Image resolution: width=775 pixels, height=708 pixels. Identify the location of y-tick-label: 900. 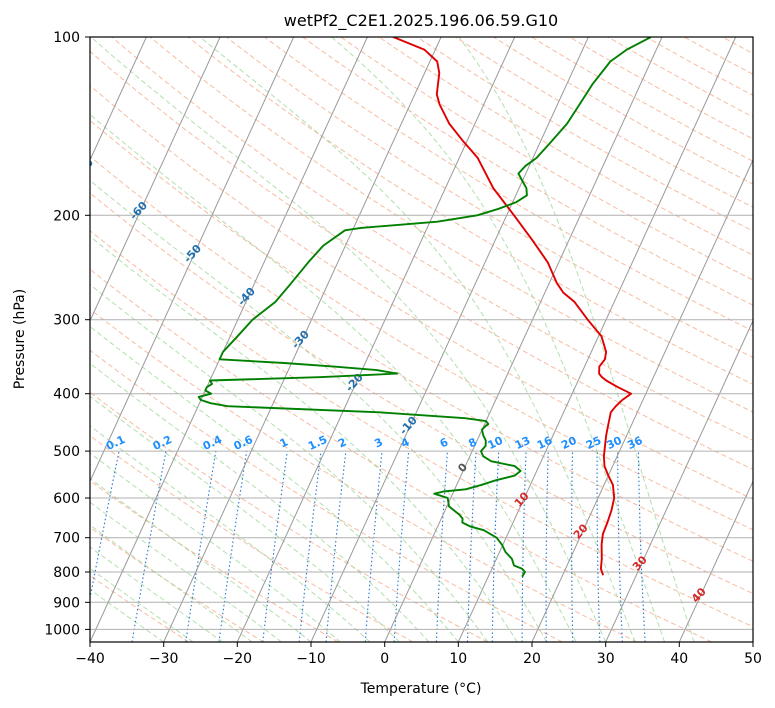
(66, 603).